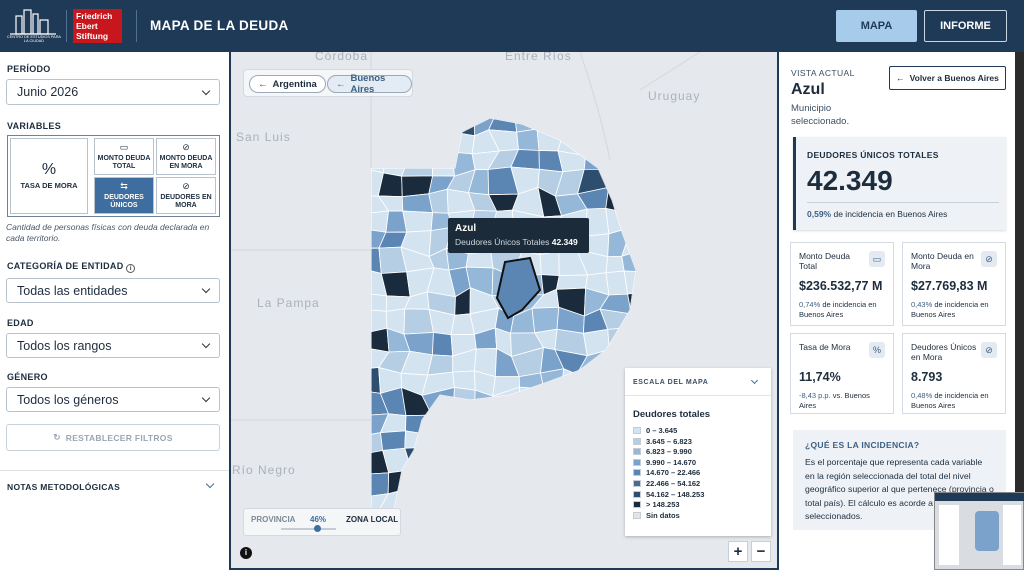 This screenshot has width=1024, height=570. Describe the element at coordinates (876, 26) in the screenshot. I see `nav-button: MAPA` at that location.